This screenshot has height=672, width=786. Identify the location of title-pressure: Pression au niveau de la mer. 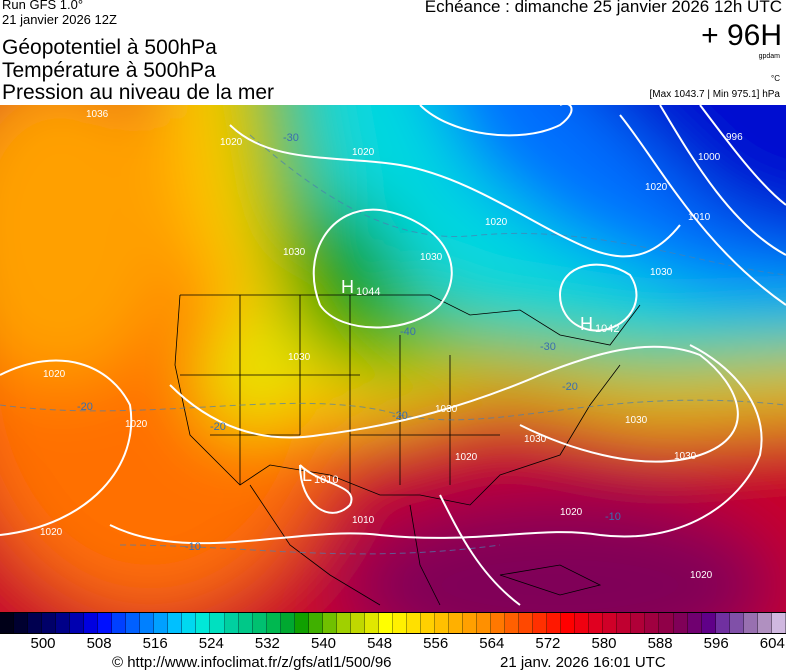
(138, 92).